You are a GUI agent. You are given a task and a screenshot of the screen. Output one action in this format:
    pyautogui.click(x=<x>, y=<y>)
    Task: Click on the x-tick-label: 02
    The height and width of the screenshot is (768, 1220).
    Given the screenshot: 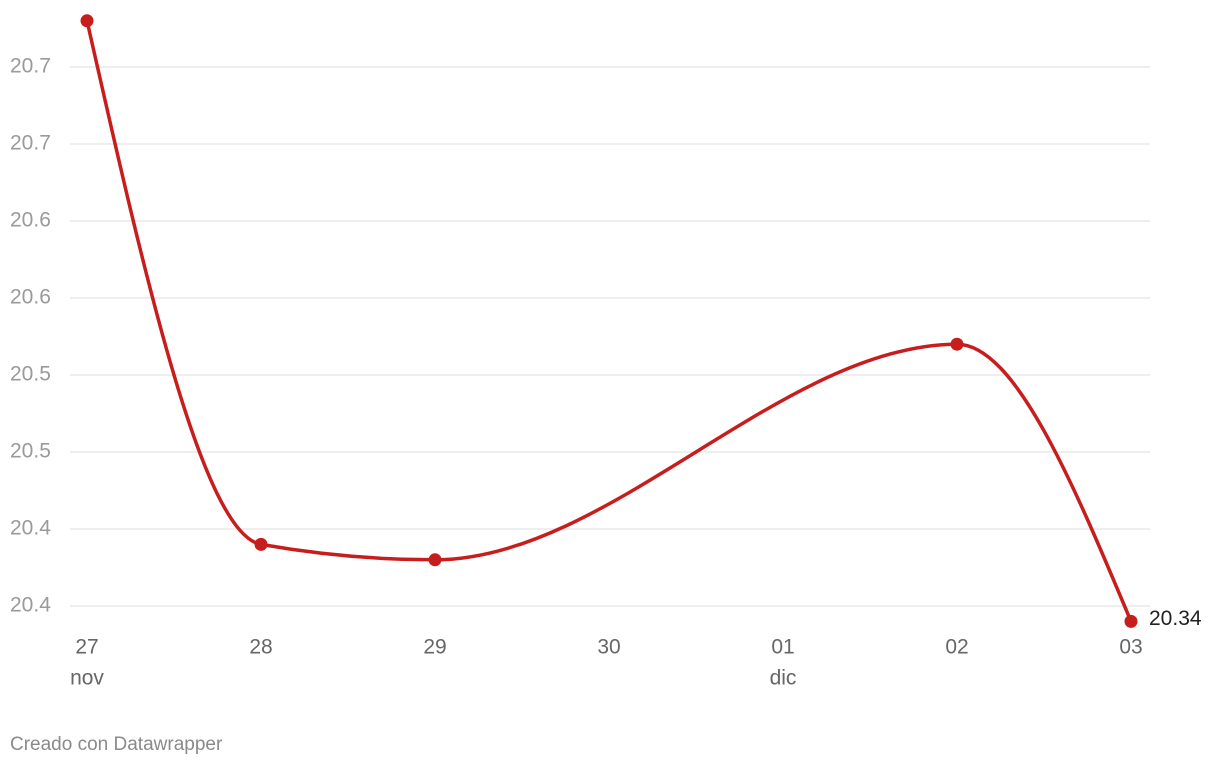 What is the action you would take?
    pyautogui.click(x=956, y=647)
    